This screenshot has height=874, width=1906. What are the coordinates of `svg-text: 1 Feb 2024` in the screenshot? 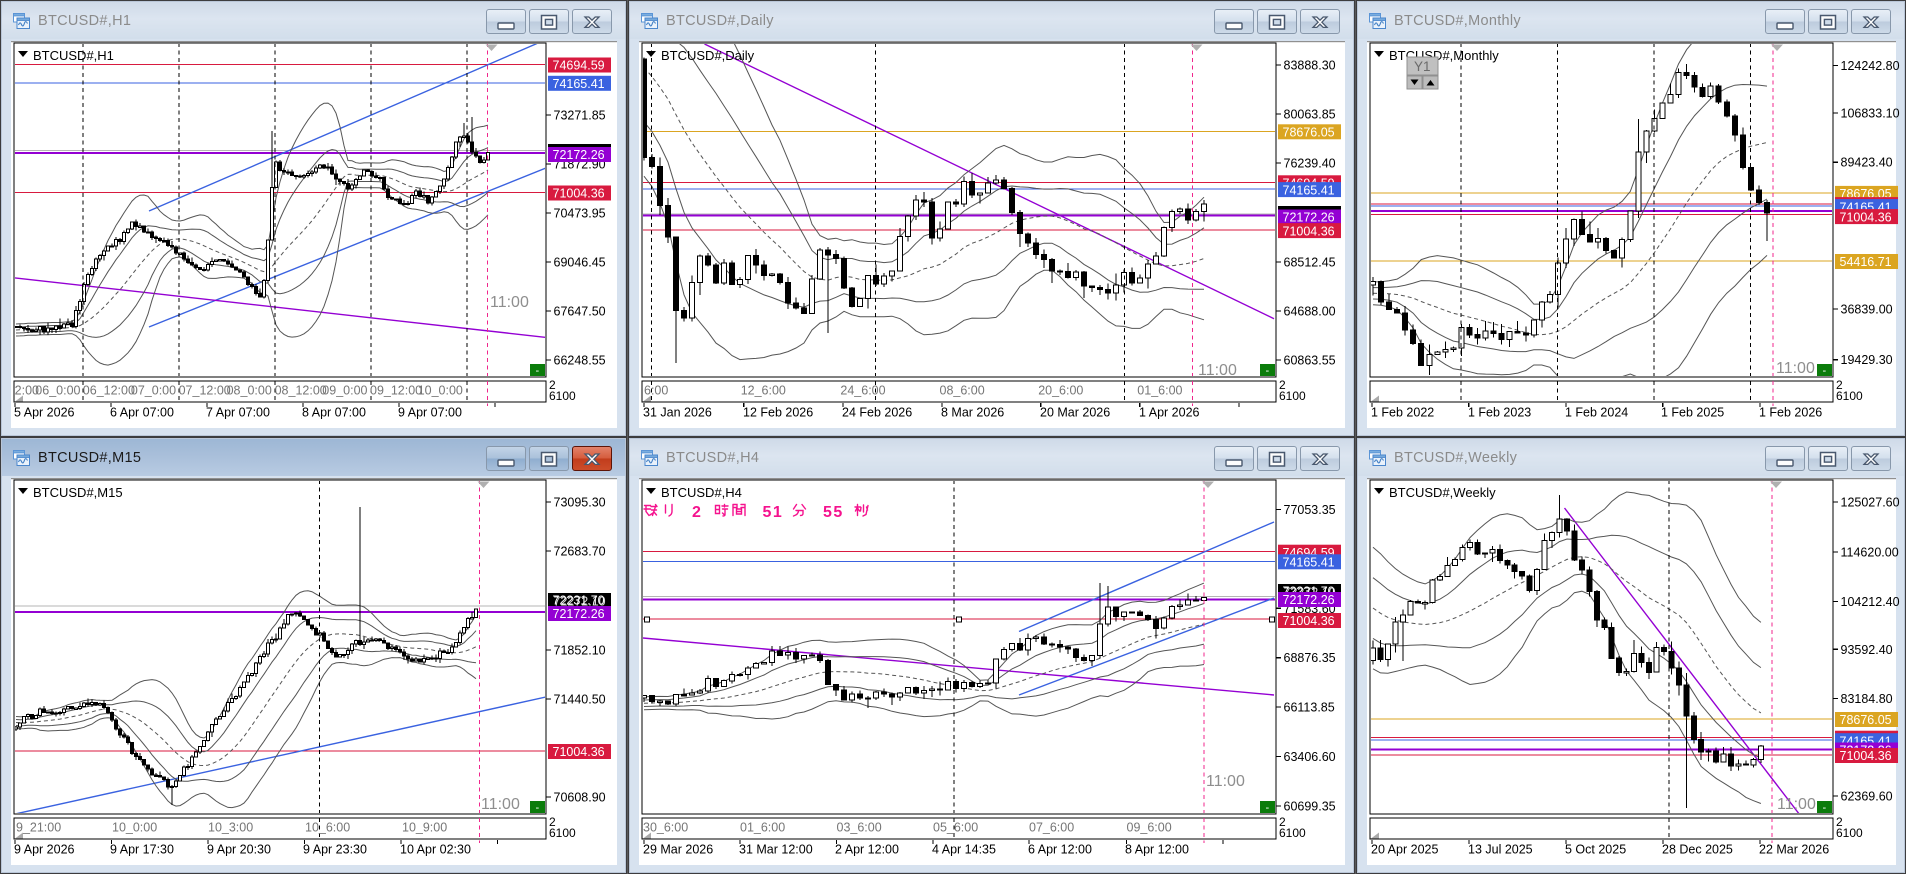 It's located at (1596, 413).